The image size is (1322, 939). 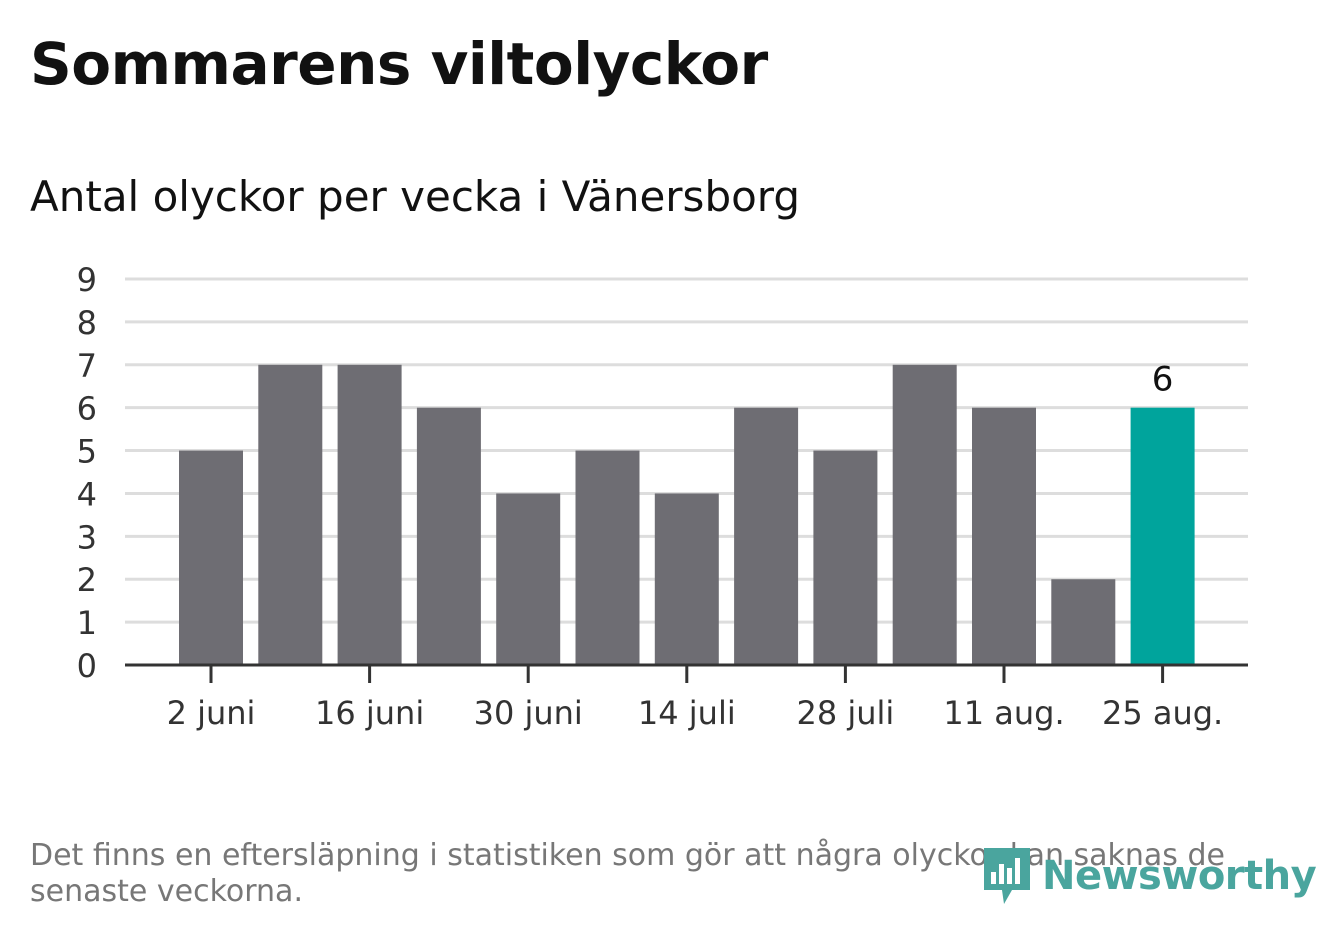 What do you see at coordinates (1179, 876) in the screenshot?
I see `brand-name: Newsworthy` at bounding box center [1179, 876].